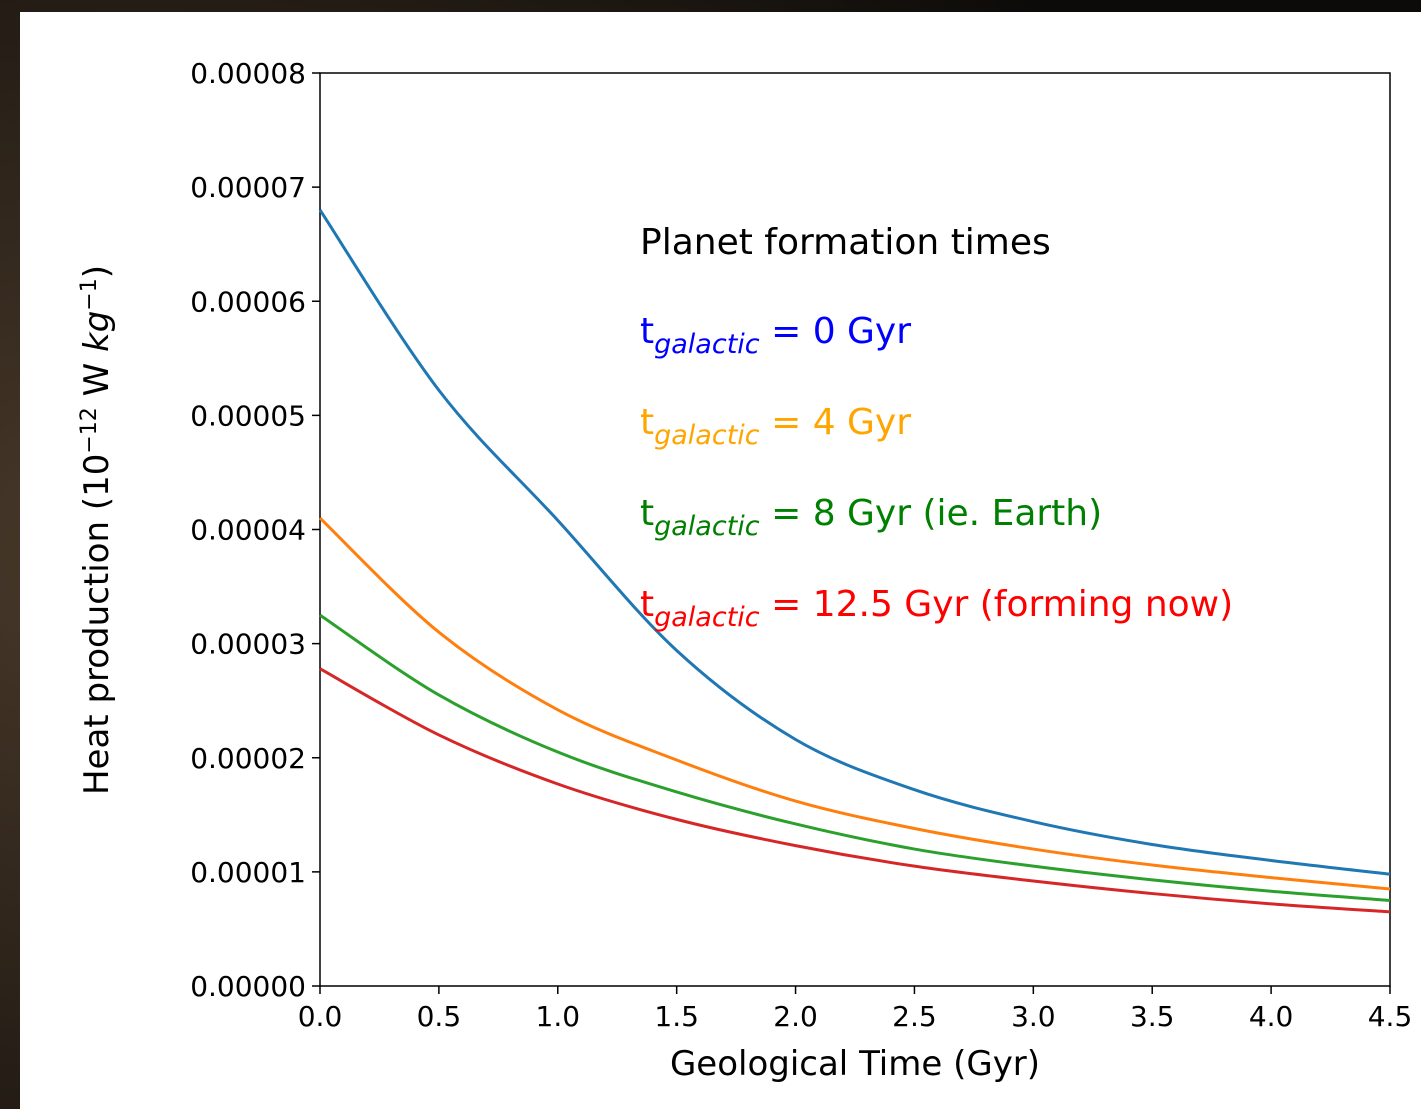 Image resolution: width=1421 pixels, height=1109 pixels. What do you see at coordinates (1271, 1016) in the screenshot?
I see `x-tick-label: 4.0` at bounding box center [1271, 1016].